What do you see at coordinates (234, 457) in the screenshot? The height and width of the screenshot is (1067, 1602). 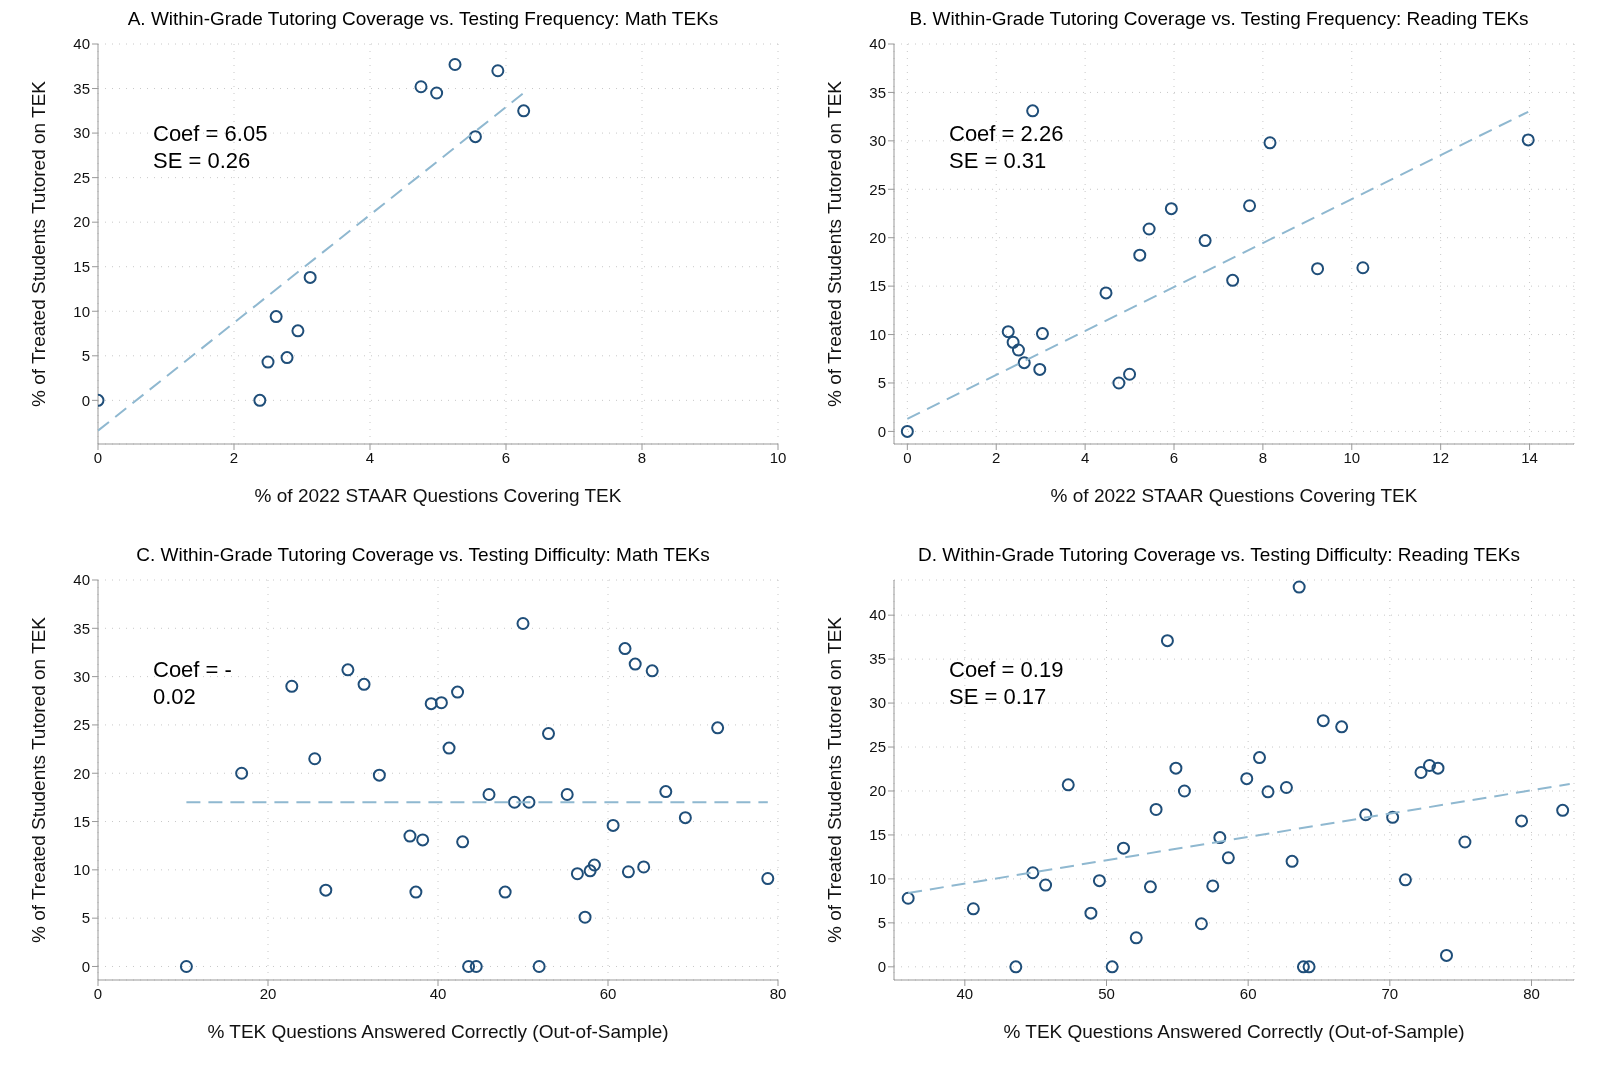 I see `x-tick-label: 2` at bounding box center [234, 457].